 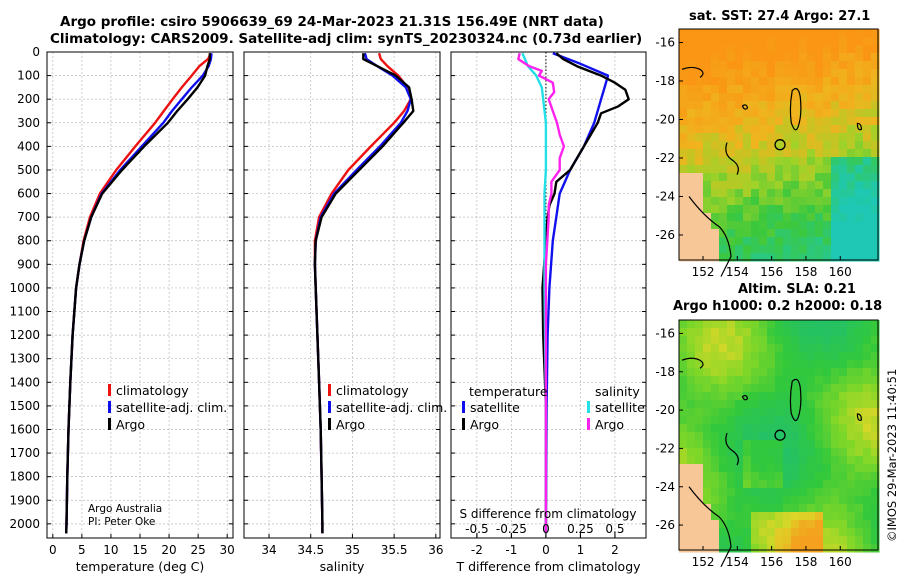 What do you see at coordinates (24, 453) in the screenshot?
I see `depth-tick-label: 1700` at bounding box center [24, 453].